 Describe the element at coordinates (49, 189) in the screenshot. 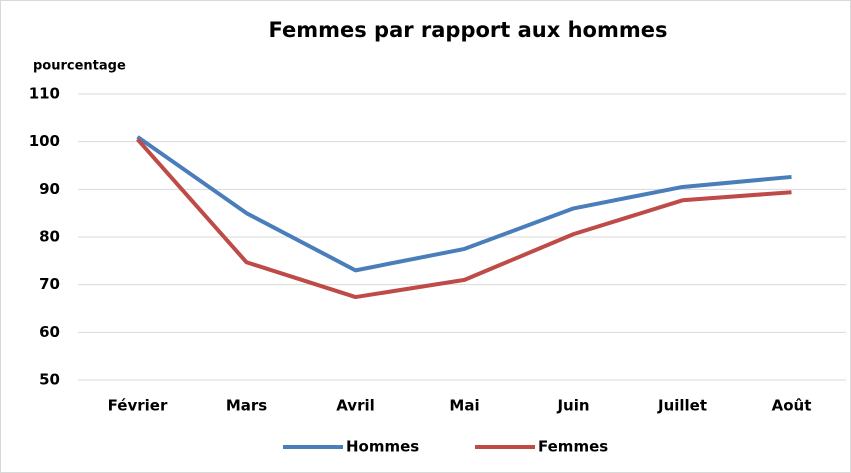

I see `y-tick-label: 90` at that location.